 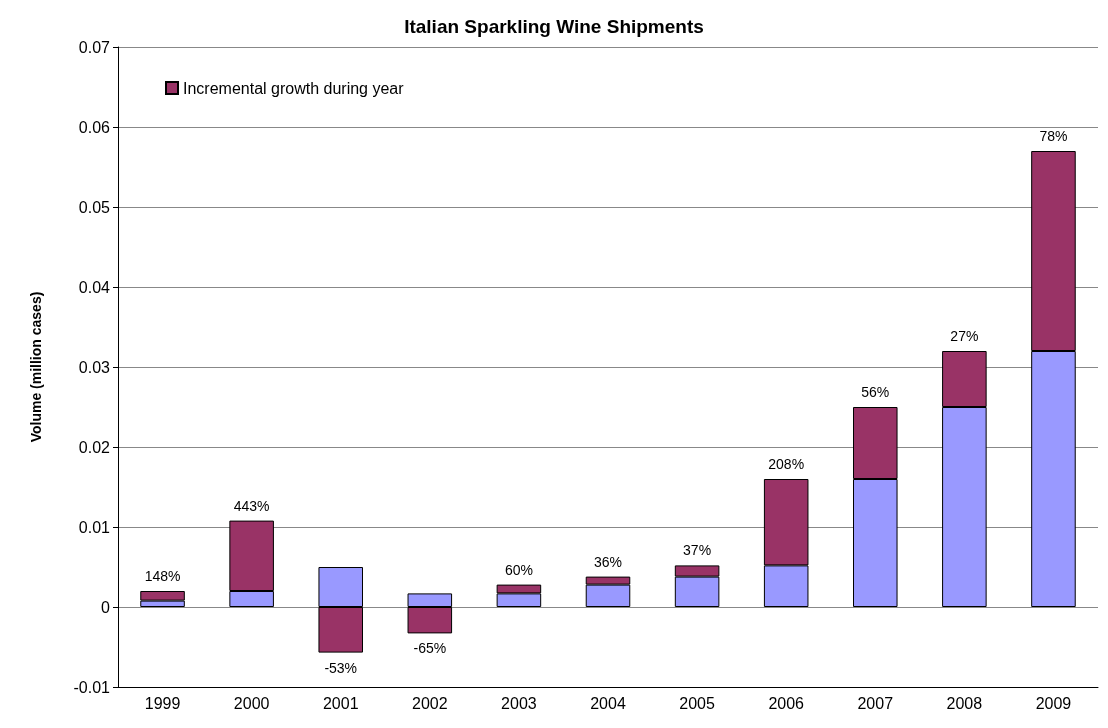 I want to click on annotation: 208%, so click(x=786, y=464).